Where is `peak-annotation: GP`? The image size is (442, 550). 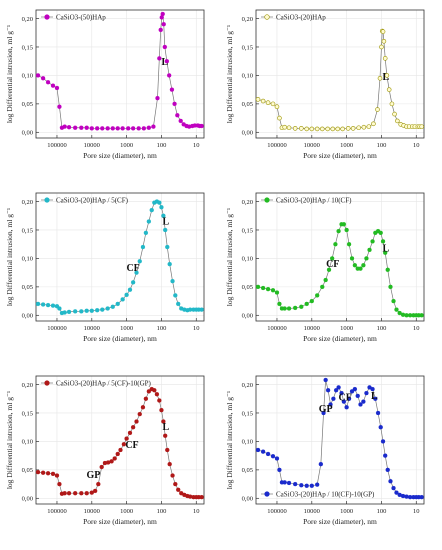
peak-annotation: GP is located at coordinates (93, 475).